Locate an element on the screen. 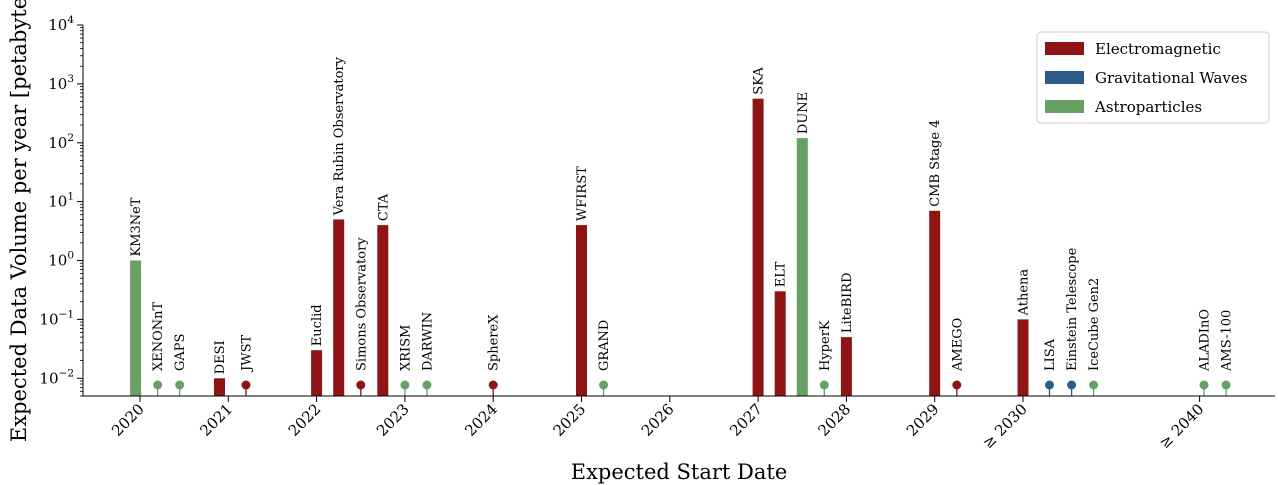  x-tick-label: 2020 is located at coordinates (128, 420).